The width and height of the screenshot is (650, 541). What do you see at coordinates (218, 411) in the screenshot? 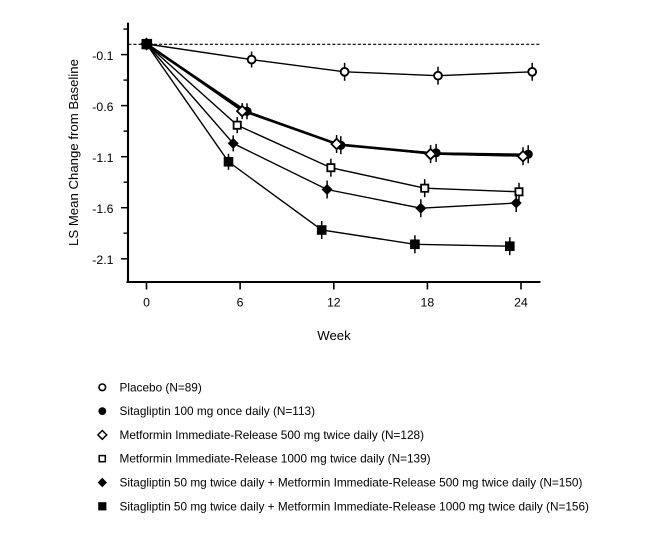
I see `svg-text:Sitagliptin 100 mg once daily: Sitagliptin 100 mg once daily (N=113)` at bounding box center [218, 411].